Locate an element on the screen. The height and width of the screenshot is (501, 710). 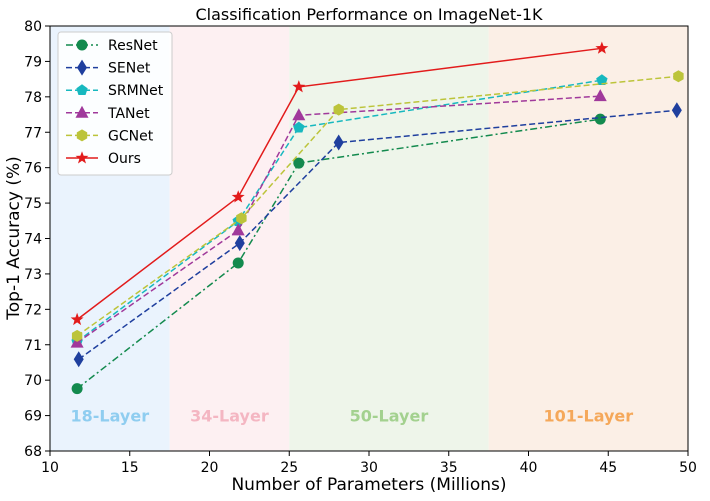
legend-label-senet: SENet is located at coordinates (129, 69).